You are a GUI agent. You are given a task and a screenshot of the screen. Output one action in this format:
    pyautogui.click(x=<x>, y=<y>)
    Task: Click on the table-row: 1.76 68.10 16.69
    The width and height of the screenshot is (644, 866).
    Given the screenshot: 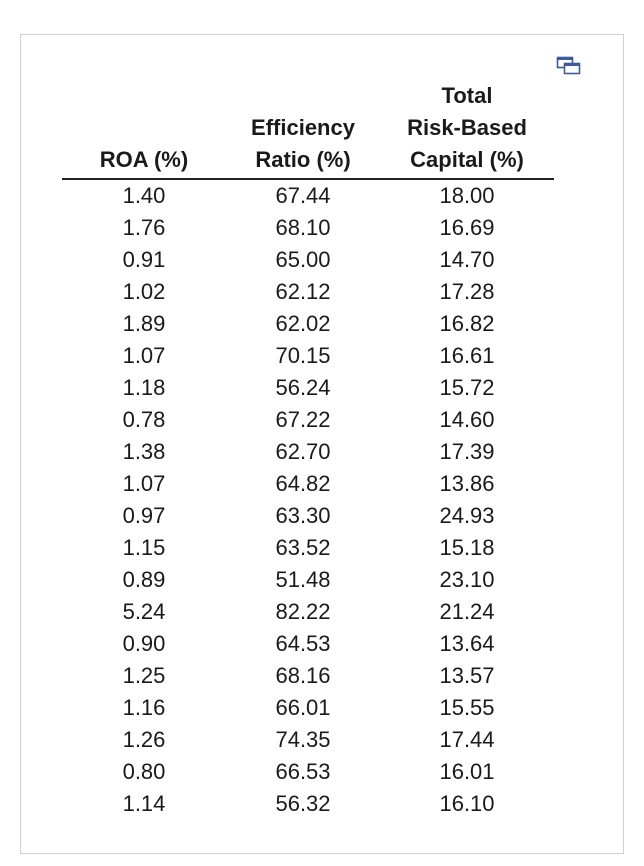 What is the action you would take?
    pyautogui.click(x=308, y=228)
    